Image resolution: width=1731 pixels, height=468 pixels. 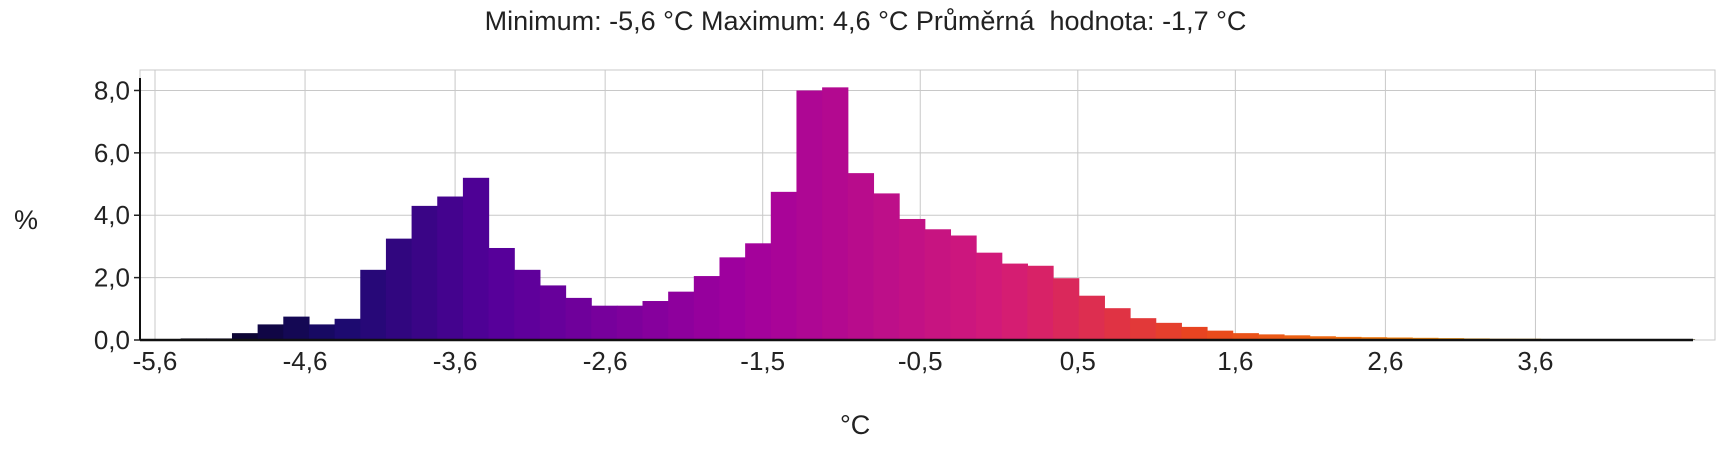 What do you see at coordinates (455, 361) in the screenshot?
I see `x-tick-label: -3,6` at bounding box center [455, 361].